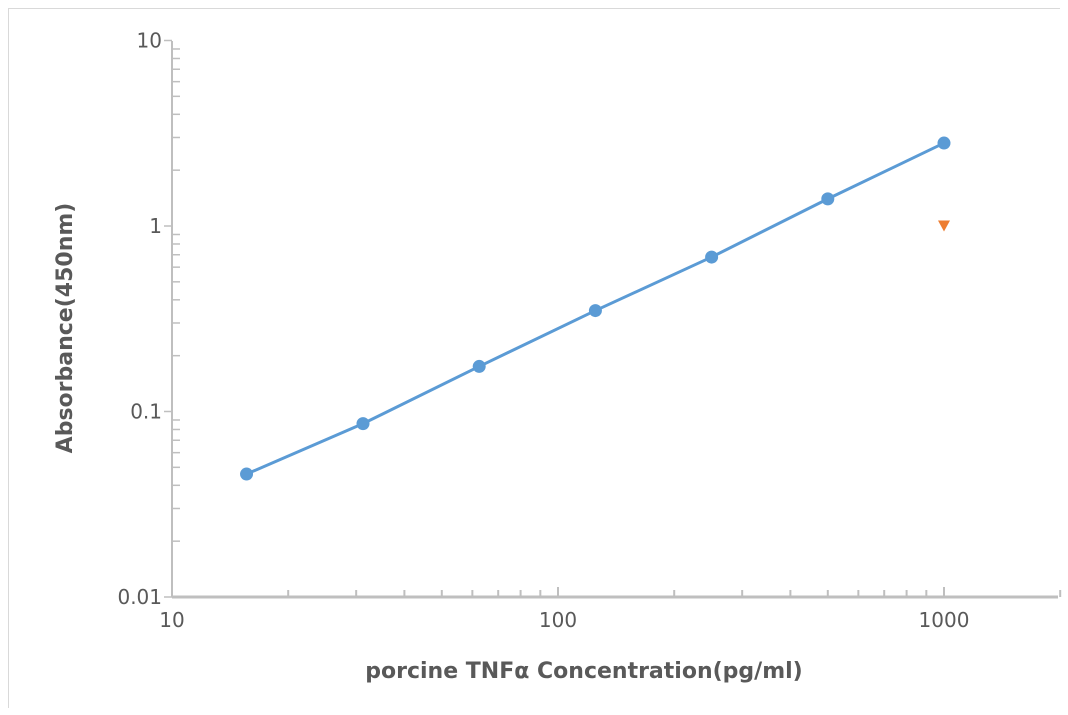 The height and width of the screenshot is (715, 1068). Describe the element at coordinates (155, 226) in the screenshot. I see `y-tick-label: 1` at that location.